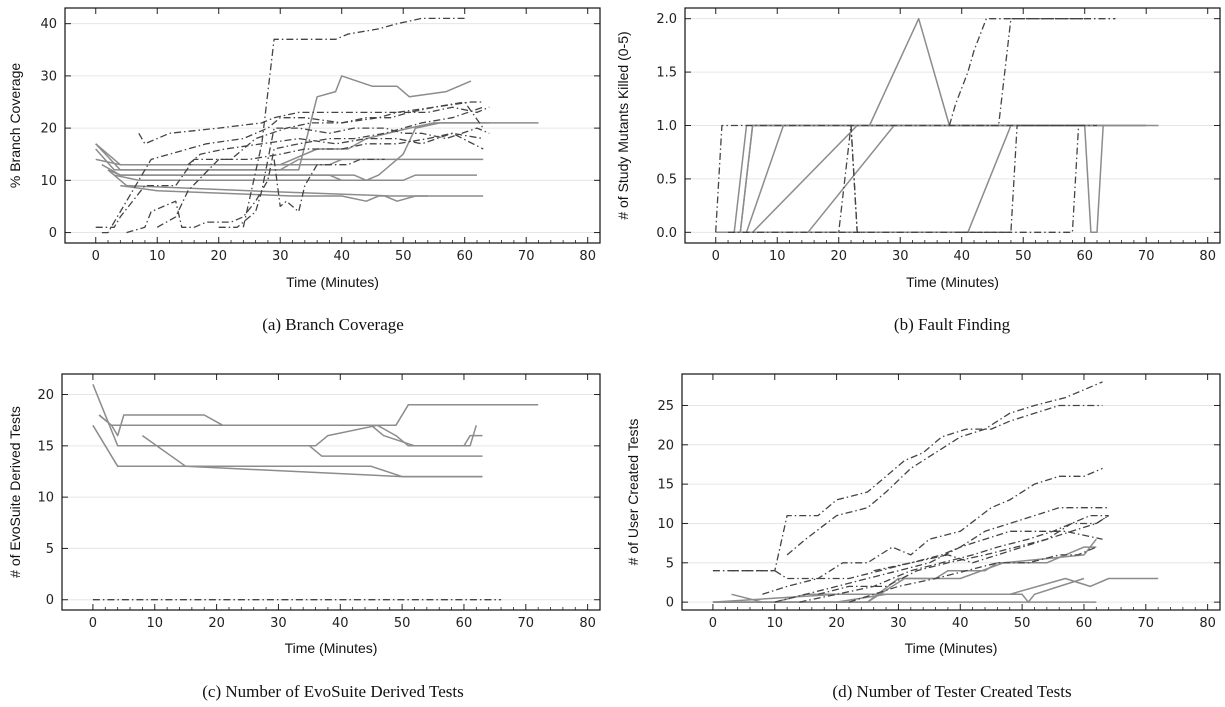 This screenshot has height=707, width=1225. I want to click on y-tick-label: 40, so click(48, 24).